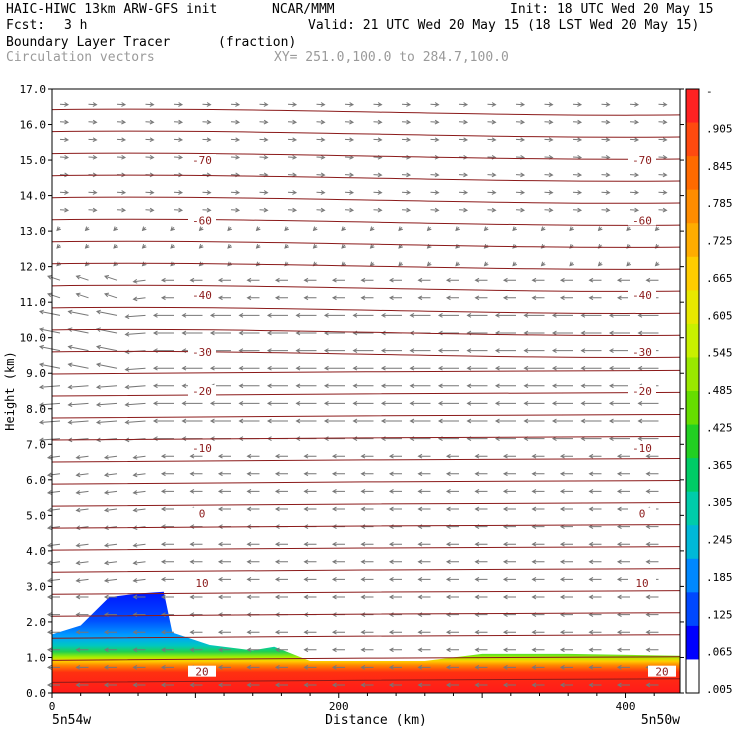 This screenshot has width=740, height=740. Describe the element at coordinates (719, 689) in the screenshot. I see `colorbar-label: .005` at that location.